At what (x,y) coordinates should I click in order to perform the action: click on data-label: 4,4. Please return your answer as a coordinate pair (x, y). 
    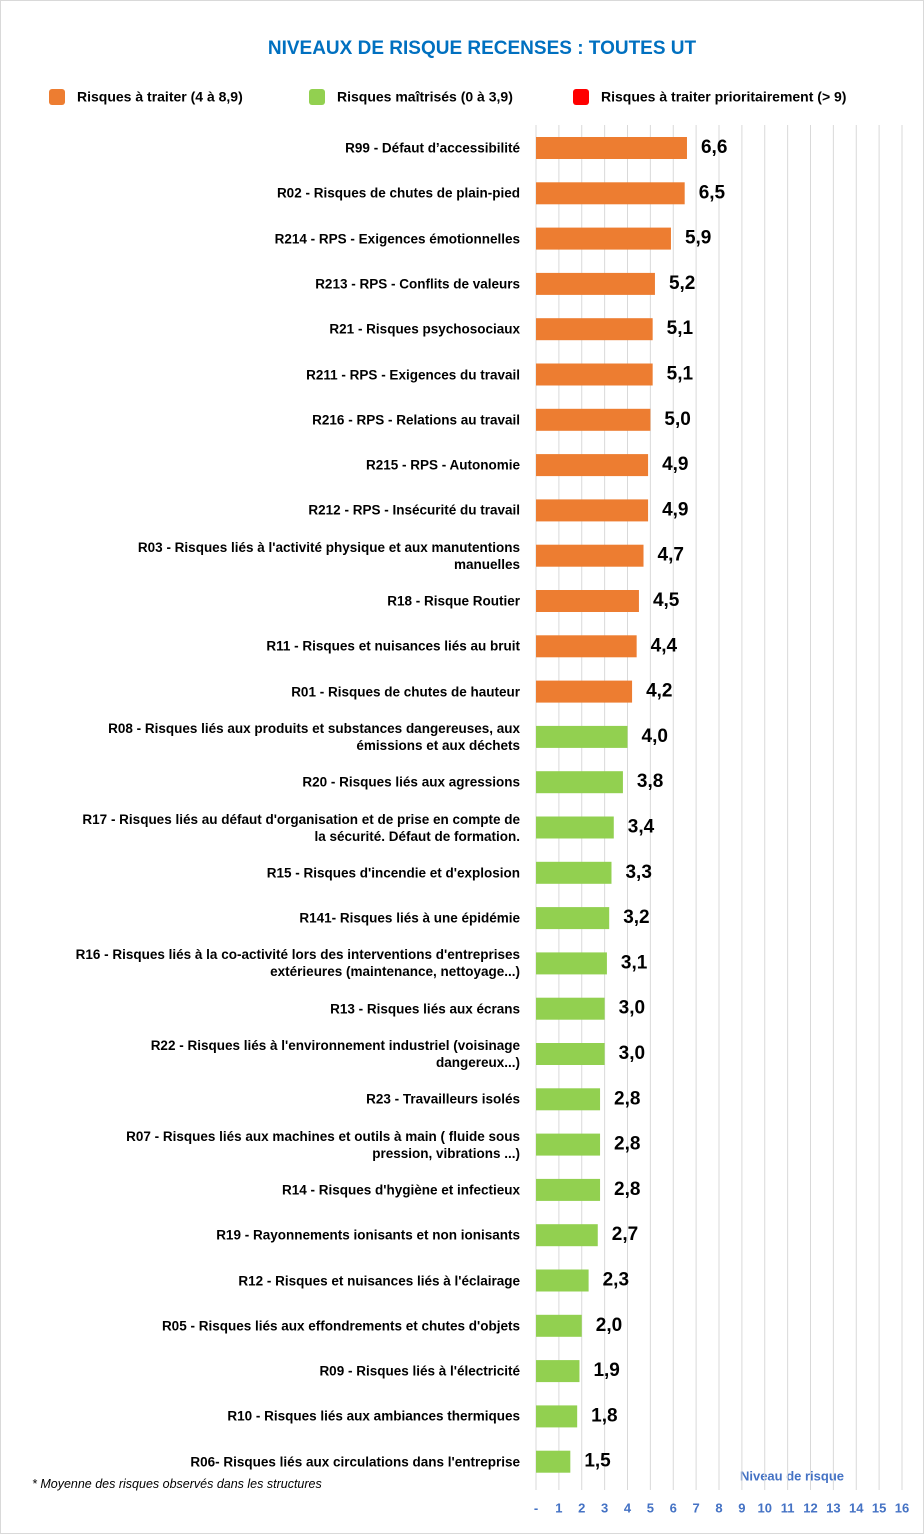
    Looking at the image, I should click on (664, 645).